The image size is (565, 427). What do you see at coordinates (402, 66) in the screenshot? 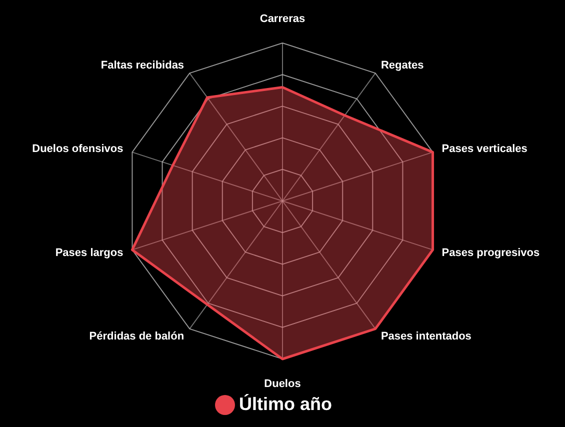
I see `spoke-label: Regates` at bounding box center [402, 66].